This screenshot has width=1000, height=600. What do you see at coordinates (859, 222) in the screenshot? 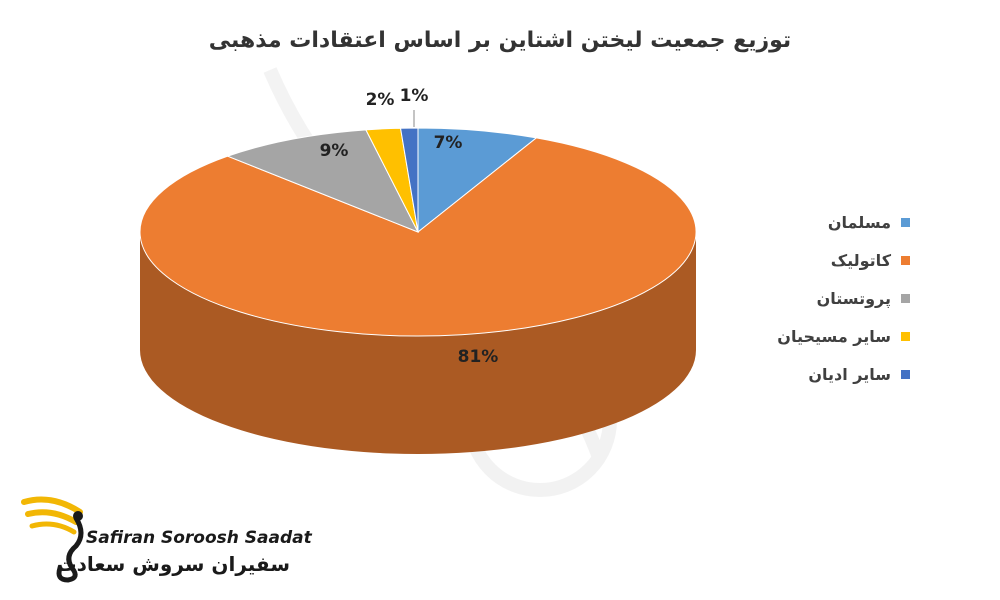
I see `legend-label: مسلمان` at bounding box center [859, 222].